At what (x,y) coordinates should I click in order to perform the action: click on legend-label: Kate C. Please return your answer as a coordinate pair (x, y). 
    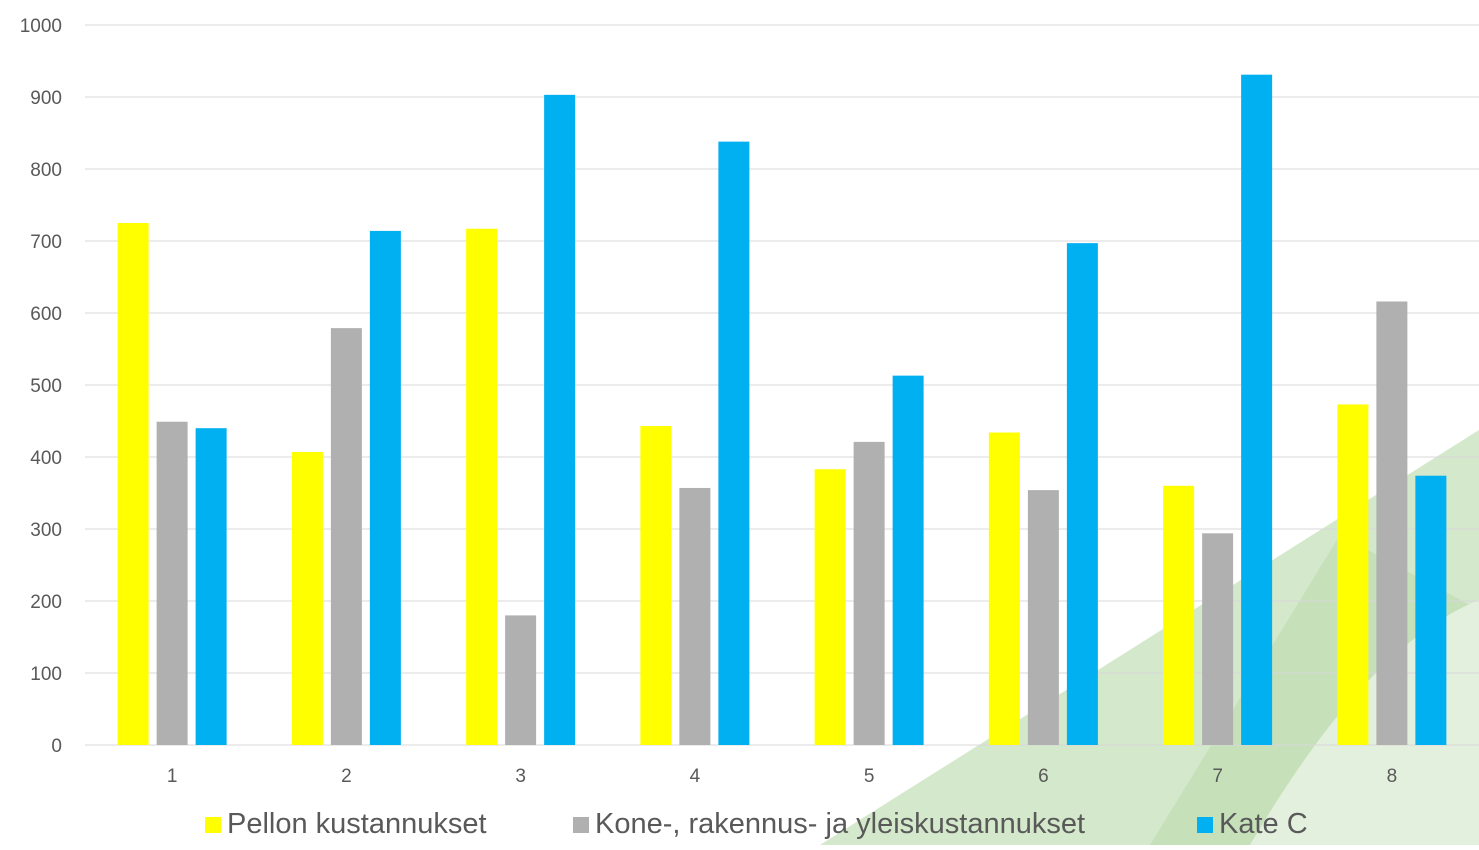
    Looking at the image, I should click on (1263, 824).